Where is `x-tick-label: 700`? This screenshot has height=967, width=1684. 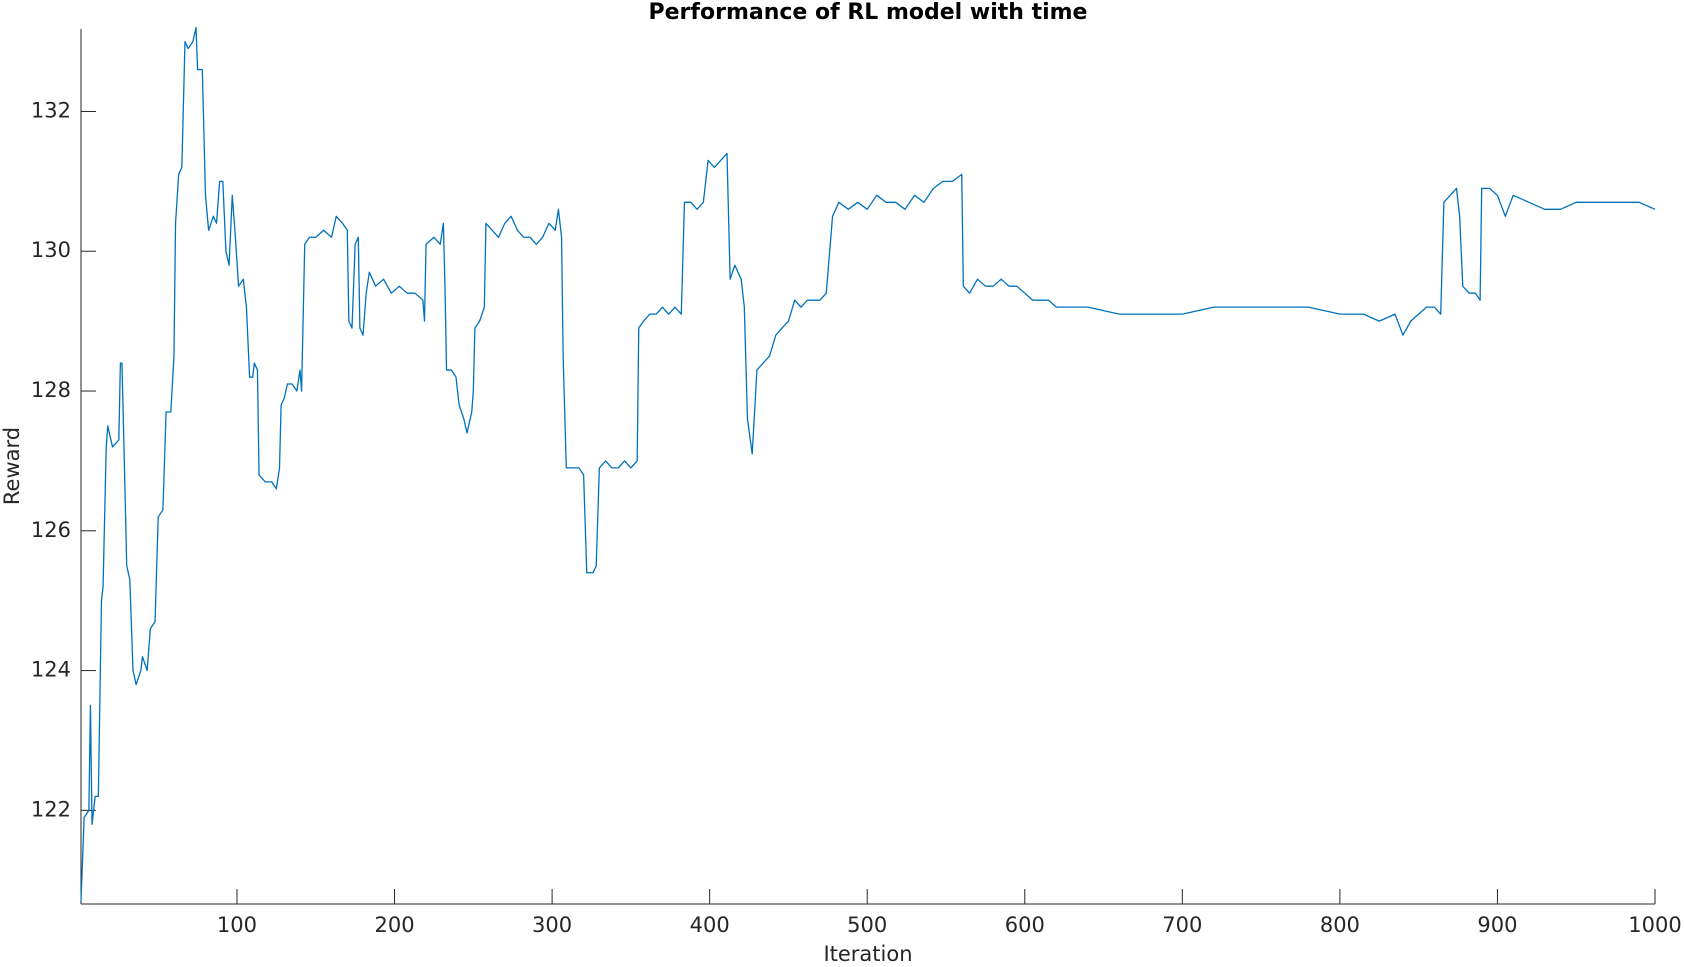 x-tick-label: 700 is located at coordinates (1182, 925).